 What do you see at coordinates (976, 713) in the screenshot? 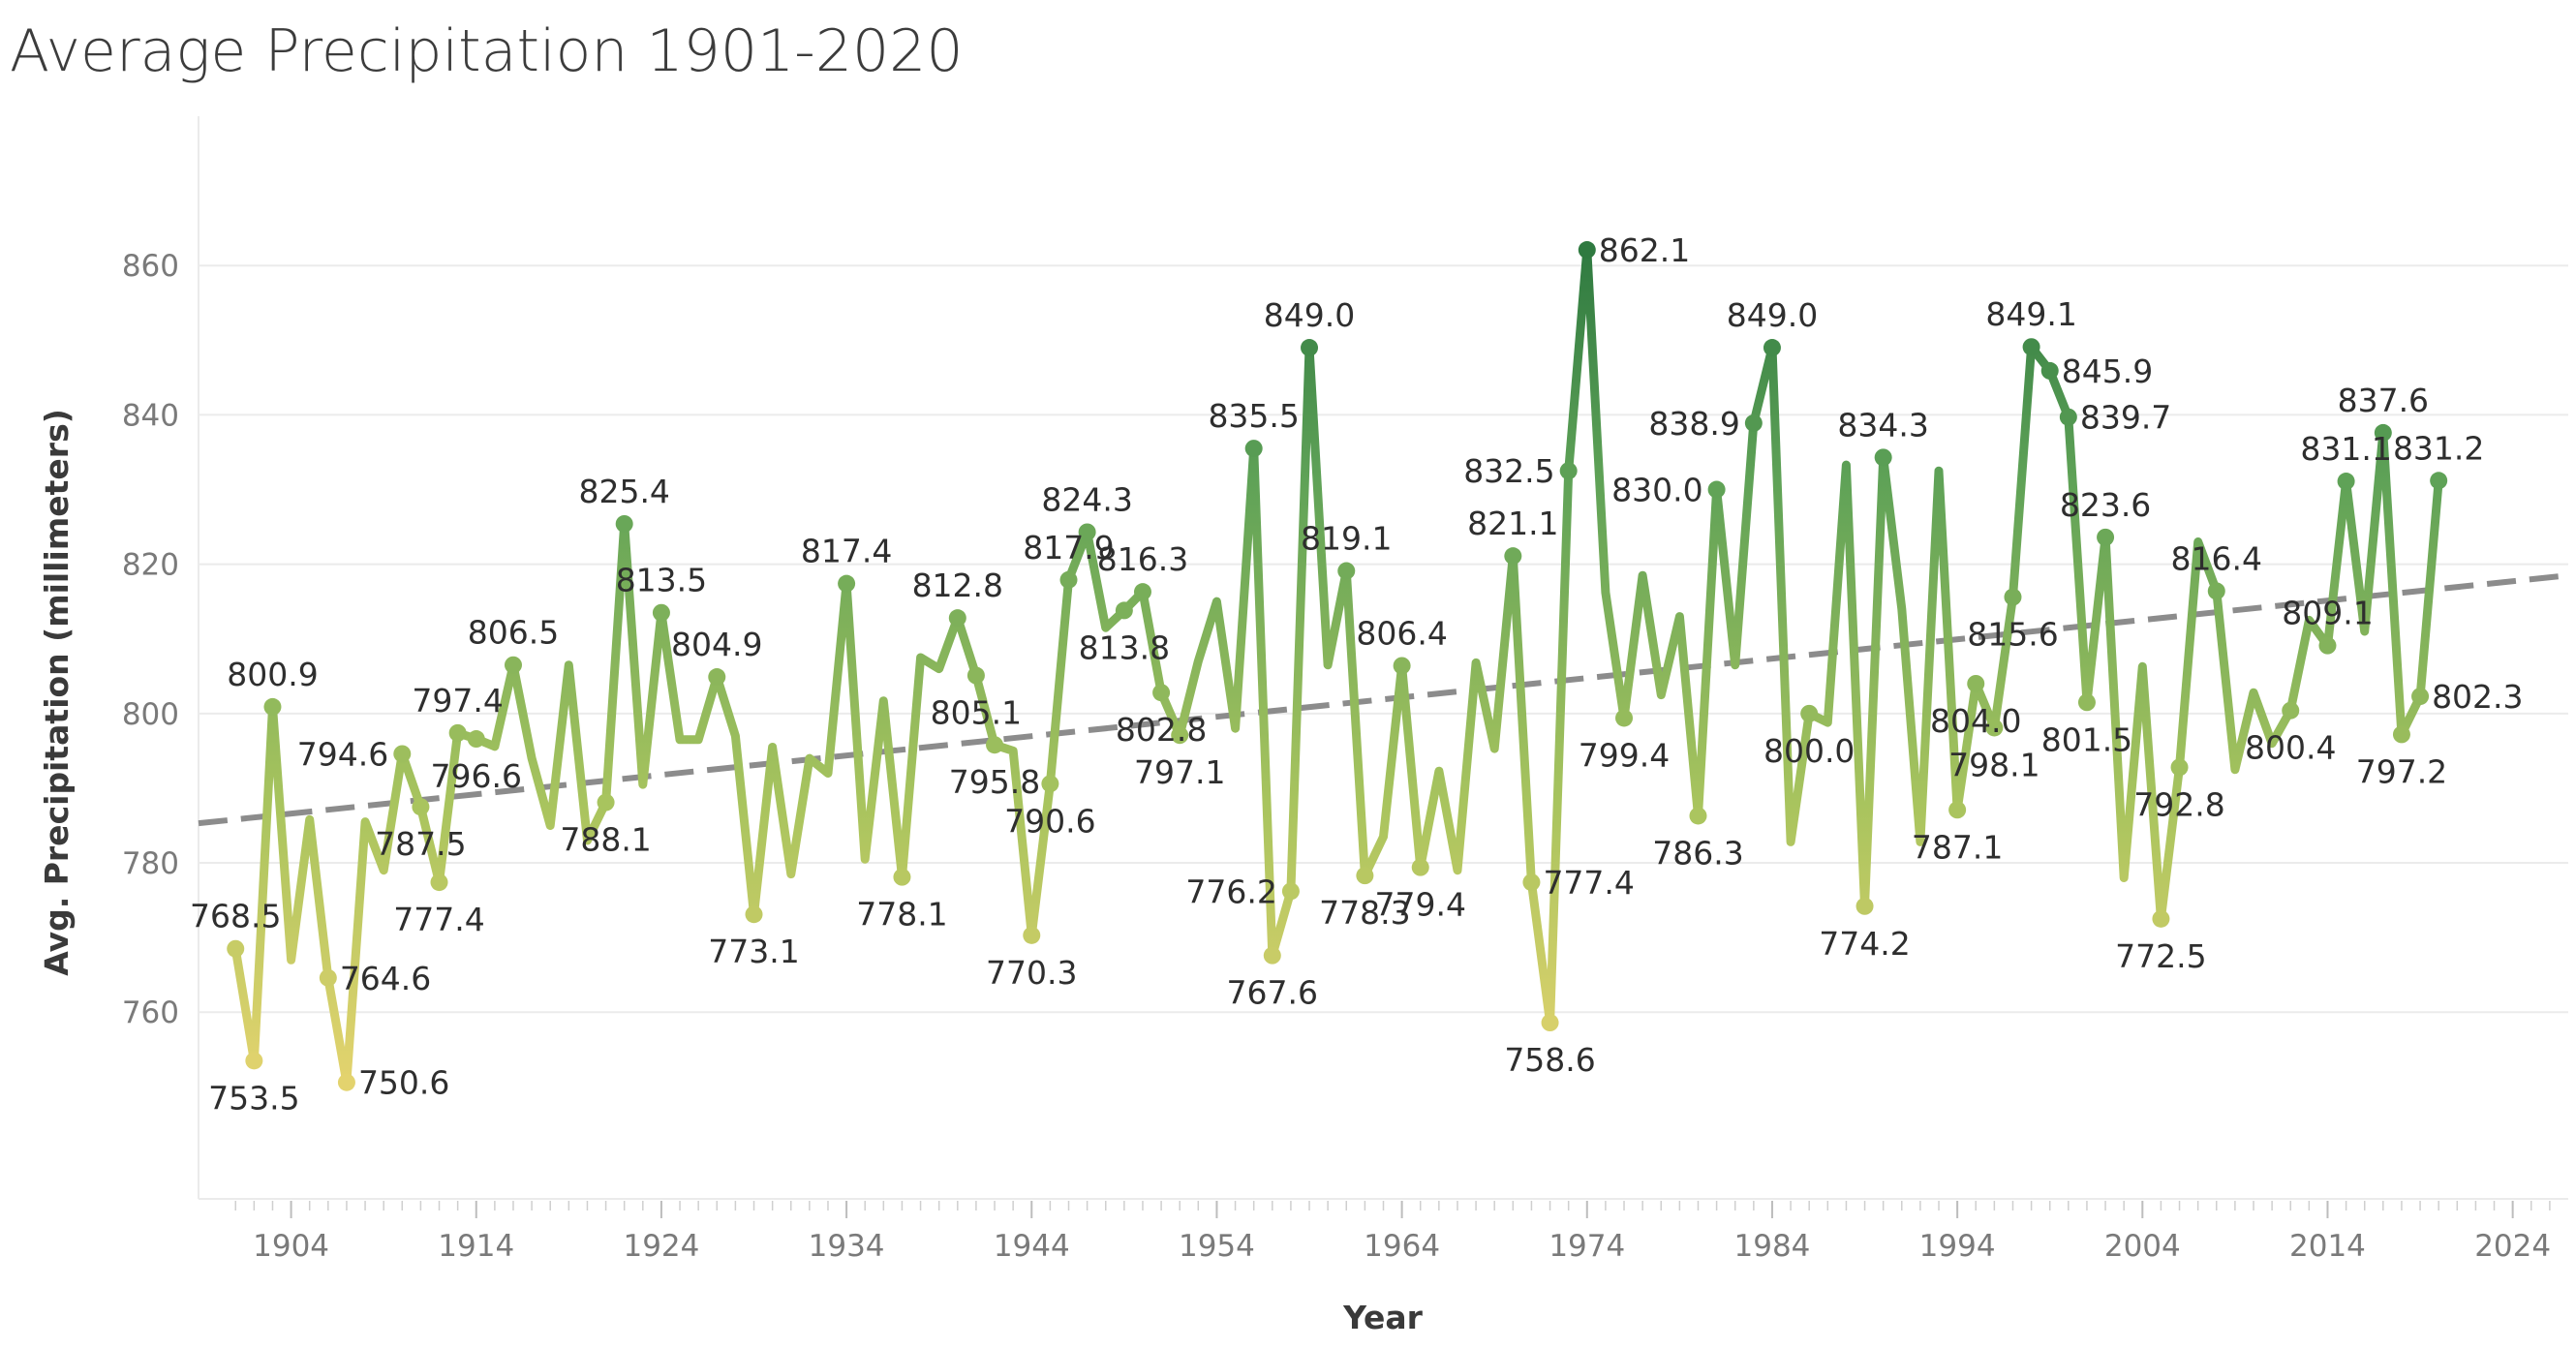
I see `data-label: 805.1` at bounding box center [976, 713].